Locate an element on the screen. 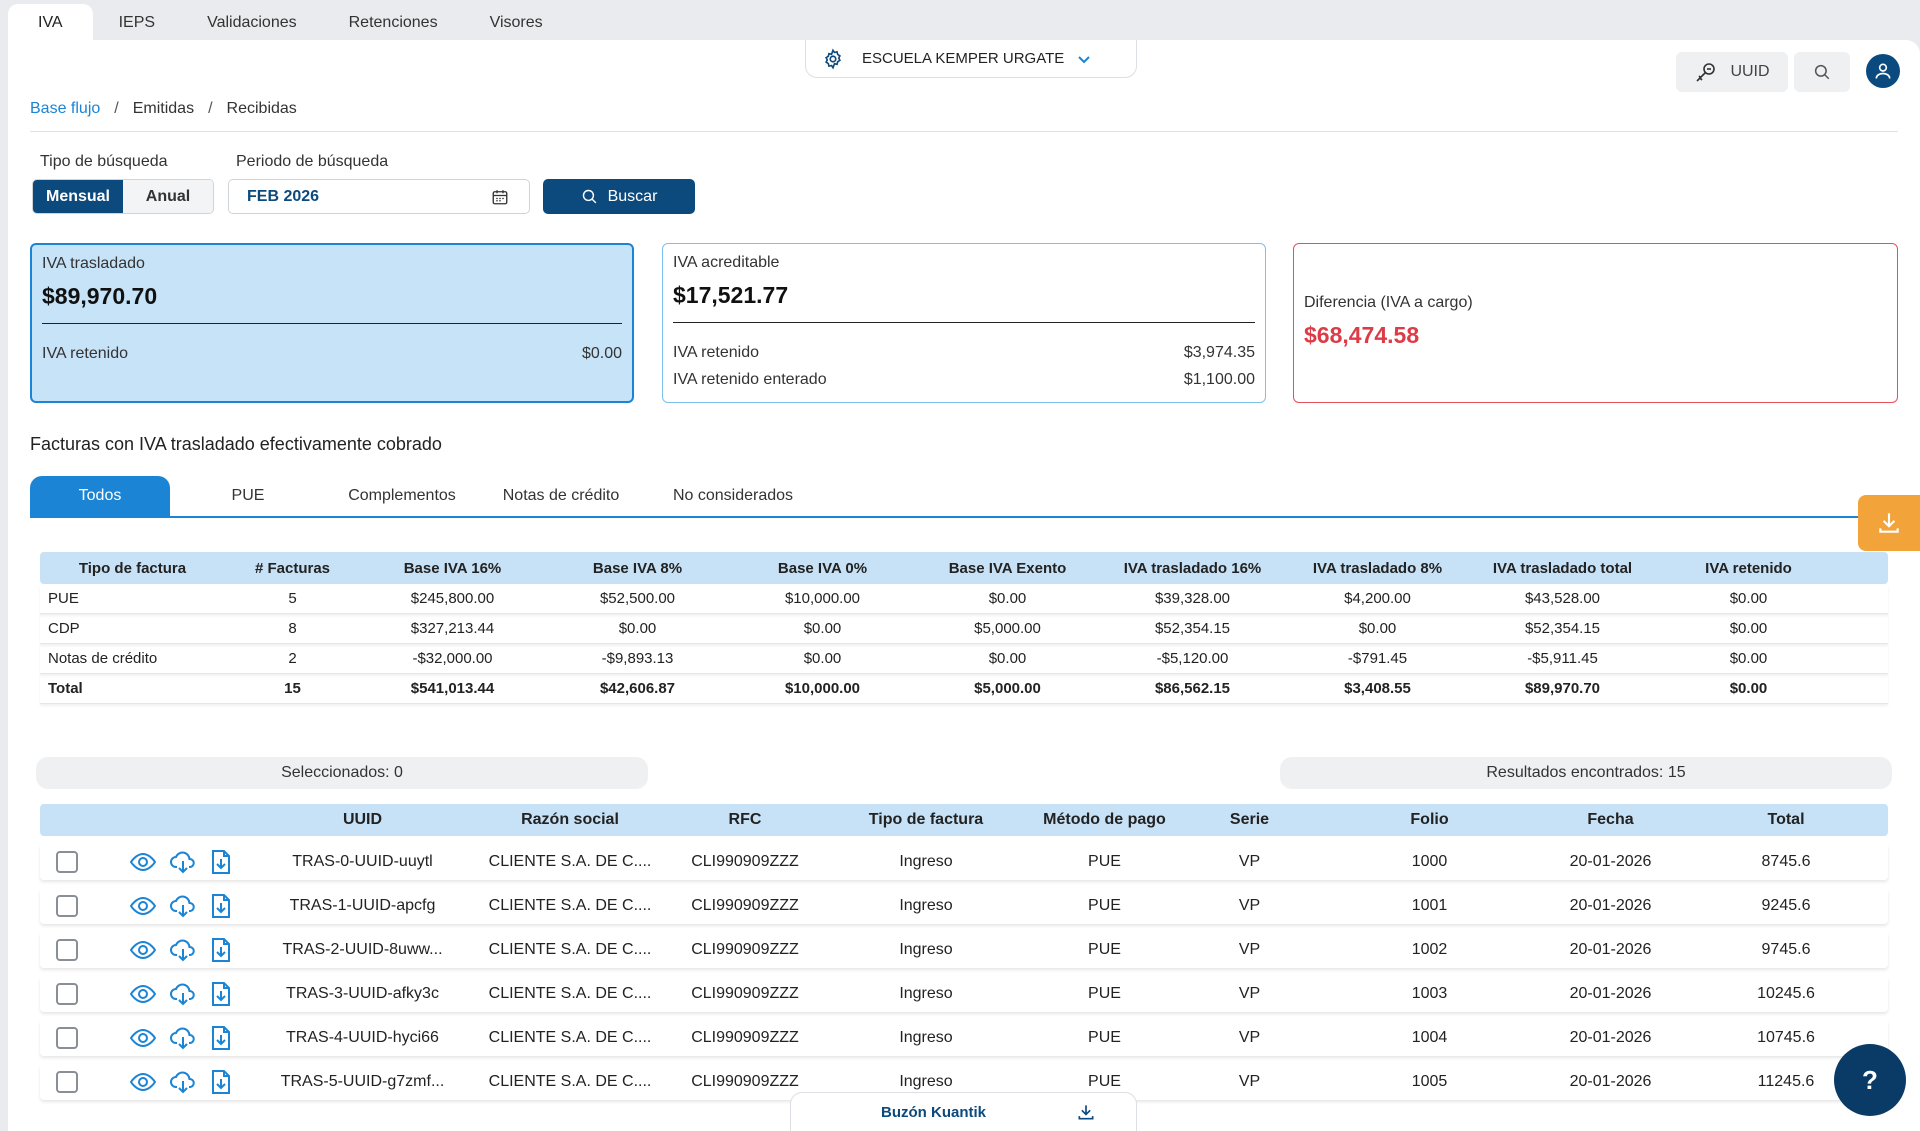 Image resolution: width=1920 pixels, height=1131 pixels. breadcrumb-recibidas: Recibidas is located at coordinates (261, 108).